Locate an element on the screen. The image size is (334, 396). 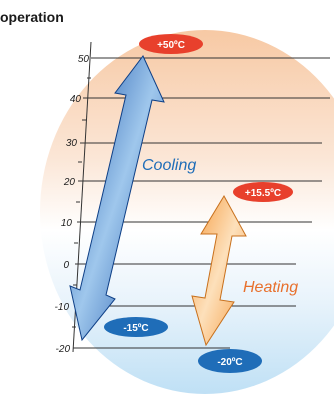
heating-label: Heating is located at coordinates (270, 287).